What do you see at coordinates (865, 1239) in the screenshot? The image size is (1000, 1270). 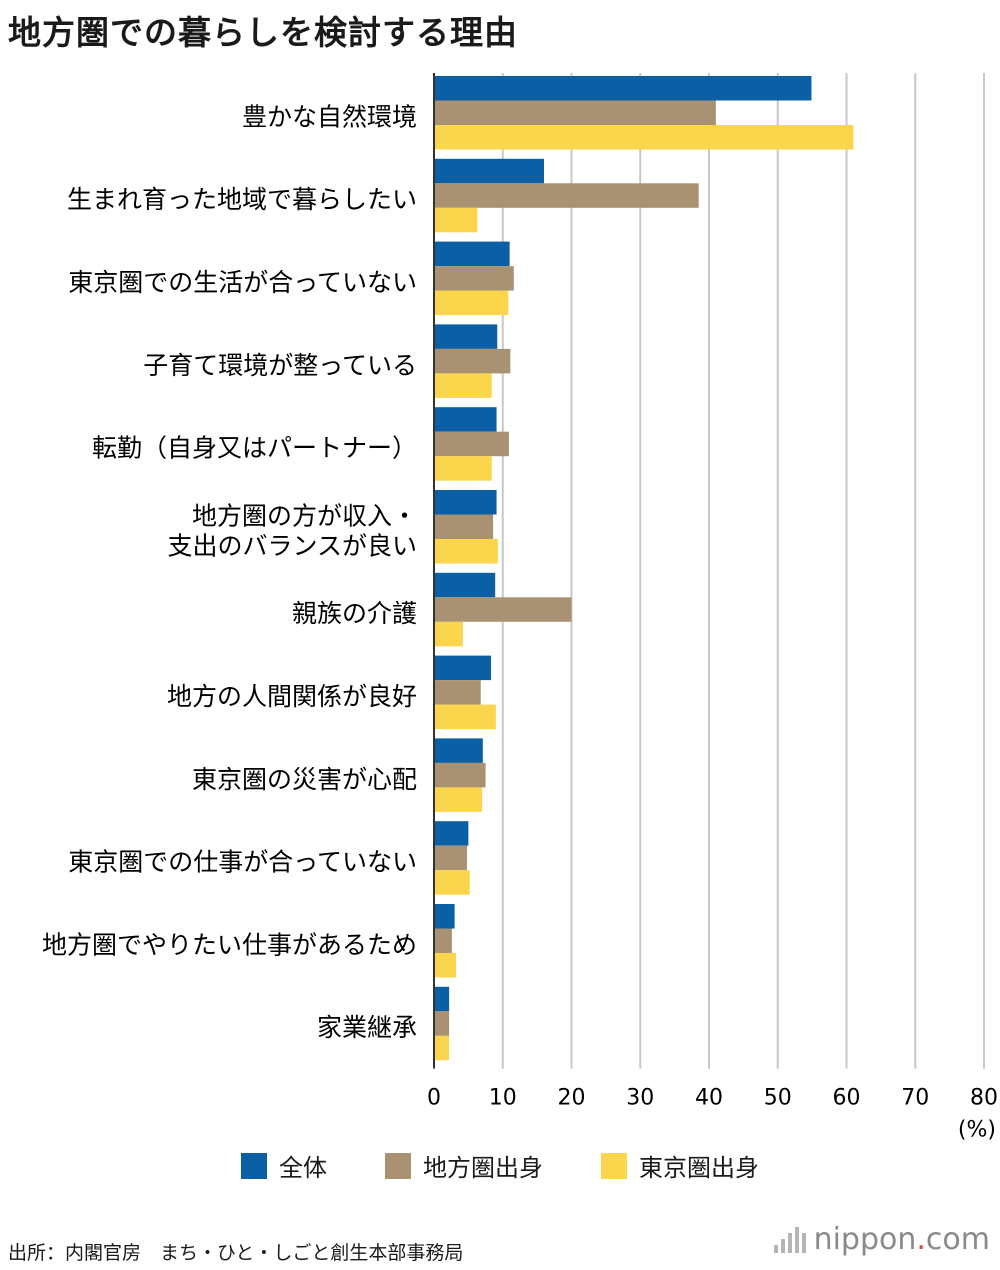 I see `brand-name: nippon` at bounding box center [865, 1239].